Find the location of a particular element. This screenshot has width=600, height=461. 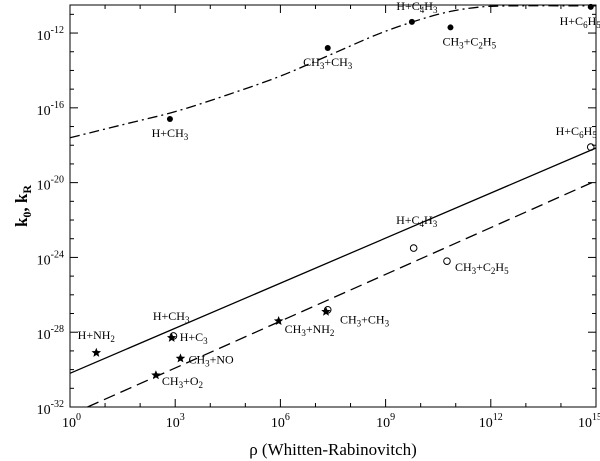

x-tick-label-exponent: 15 is located at coordinates (596, 417).